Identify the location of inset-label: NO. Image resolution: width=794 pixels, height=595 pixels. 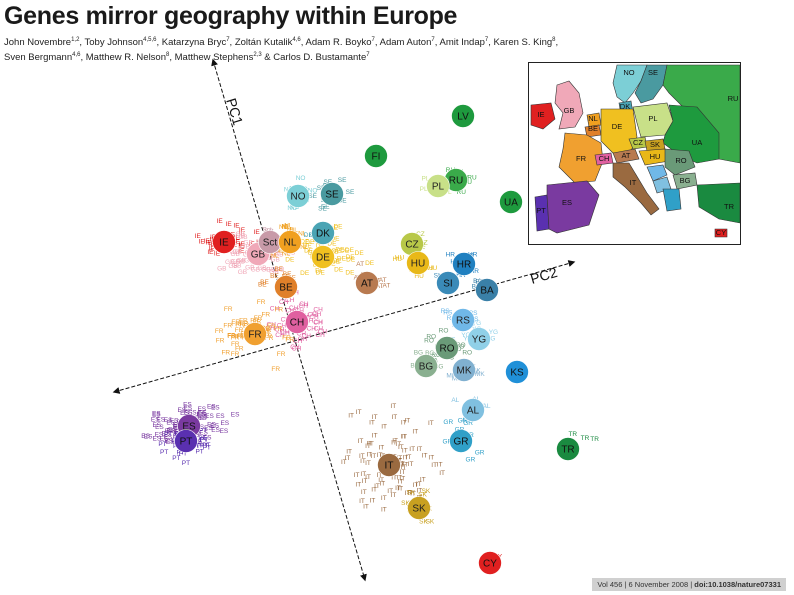
(628, 72).